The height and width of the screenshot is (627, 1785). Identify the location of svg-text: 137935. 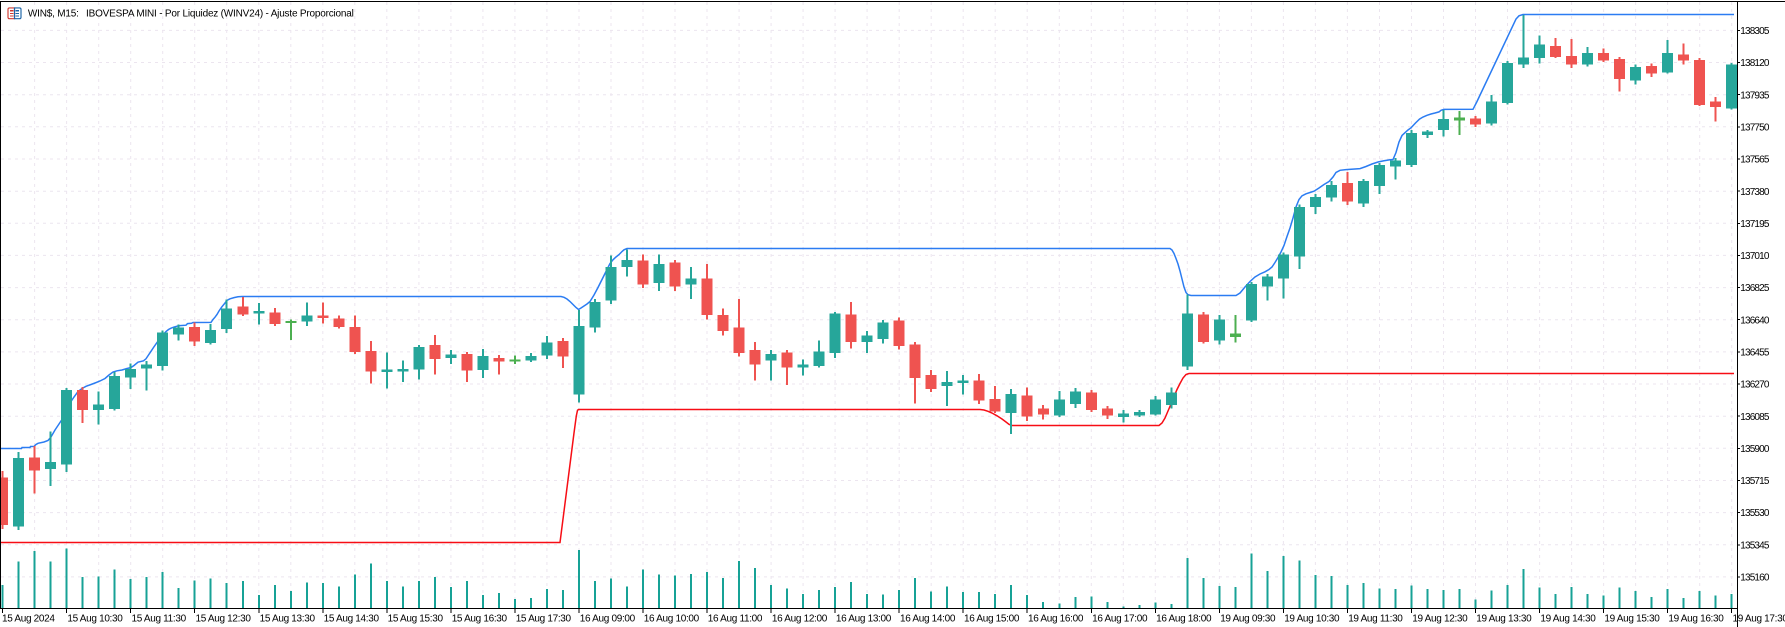
(1755, 95).